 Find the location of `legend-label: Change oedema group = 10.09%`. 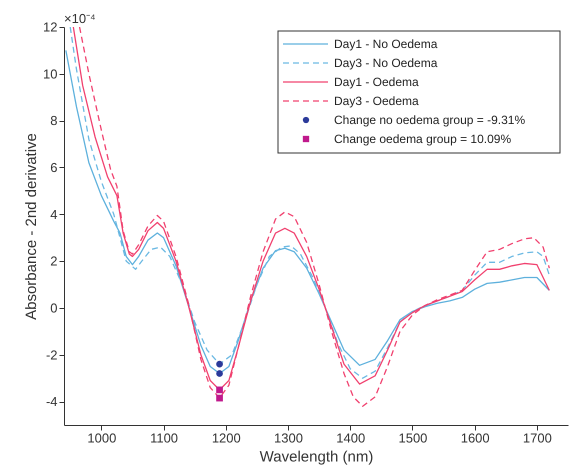

legend-label: Change oedema group = 10.09% is located at coordinates (423, 139).